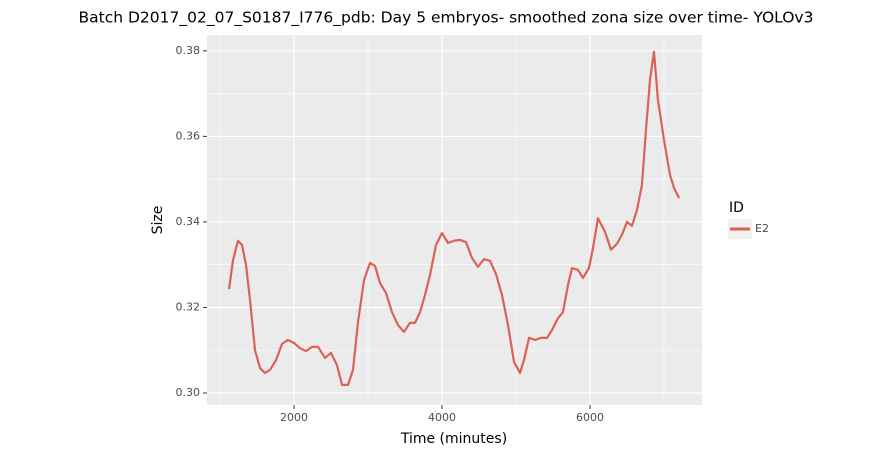 Image resolution: width=892 pixels, height=457 pixels. Describe the element at coordinates (188, 135) in the screenshot. I see `y-tick-label: 0.36` at that location.